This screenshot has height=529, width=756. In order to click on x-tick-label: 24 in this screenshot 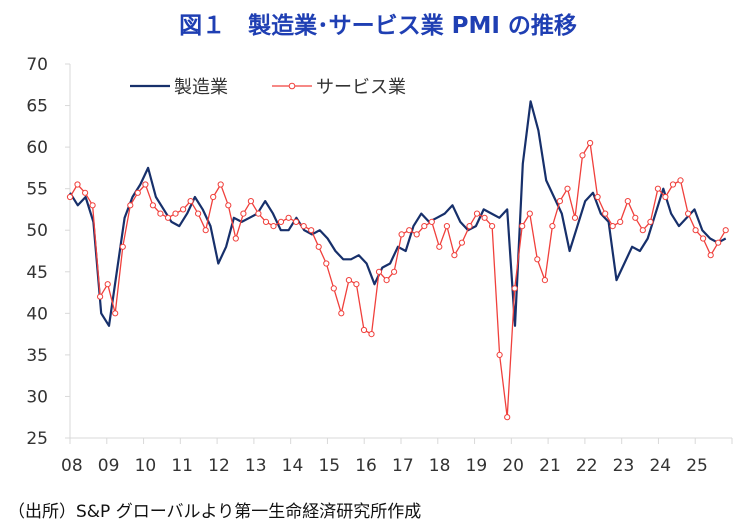, I will do `click(660, 466)`.